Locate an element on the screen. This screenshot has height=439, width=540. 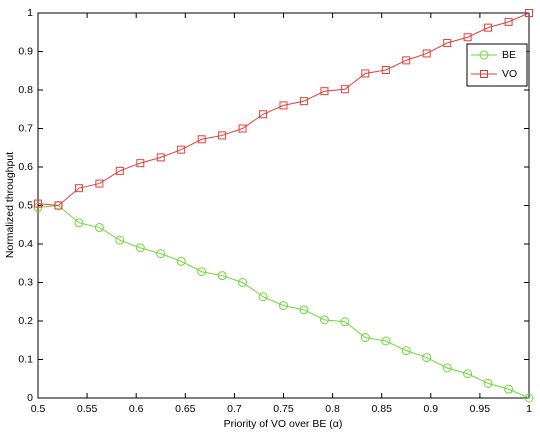
x-tick-label: 0.85 is located at coordinates (381, 409).